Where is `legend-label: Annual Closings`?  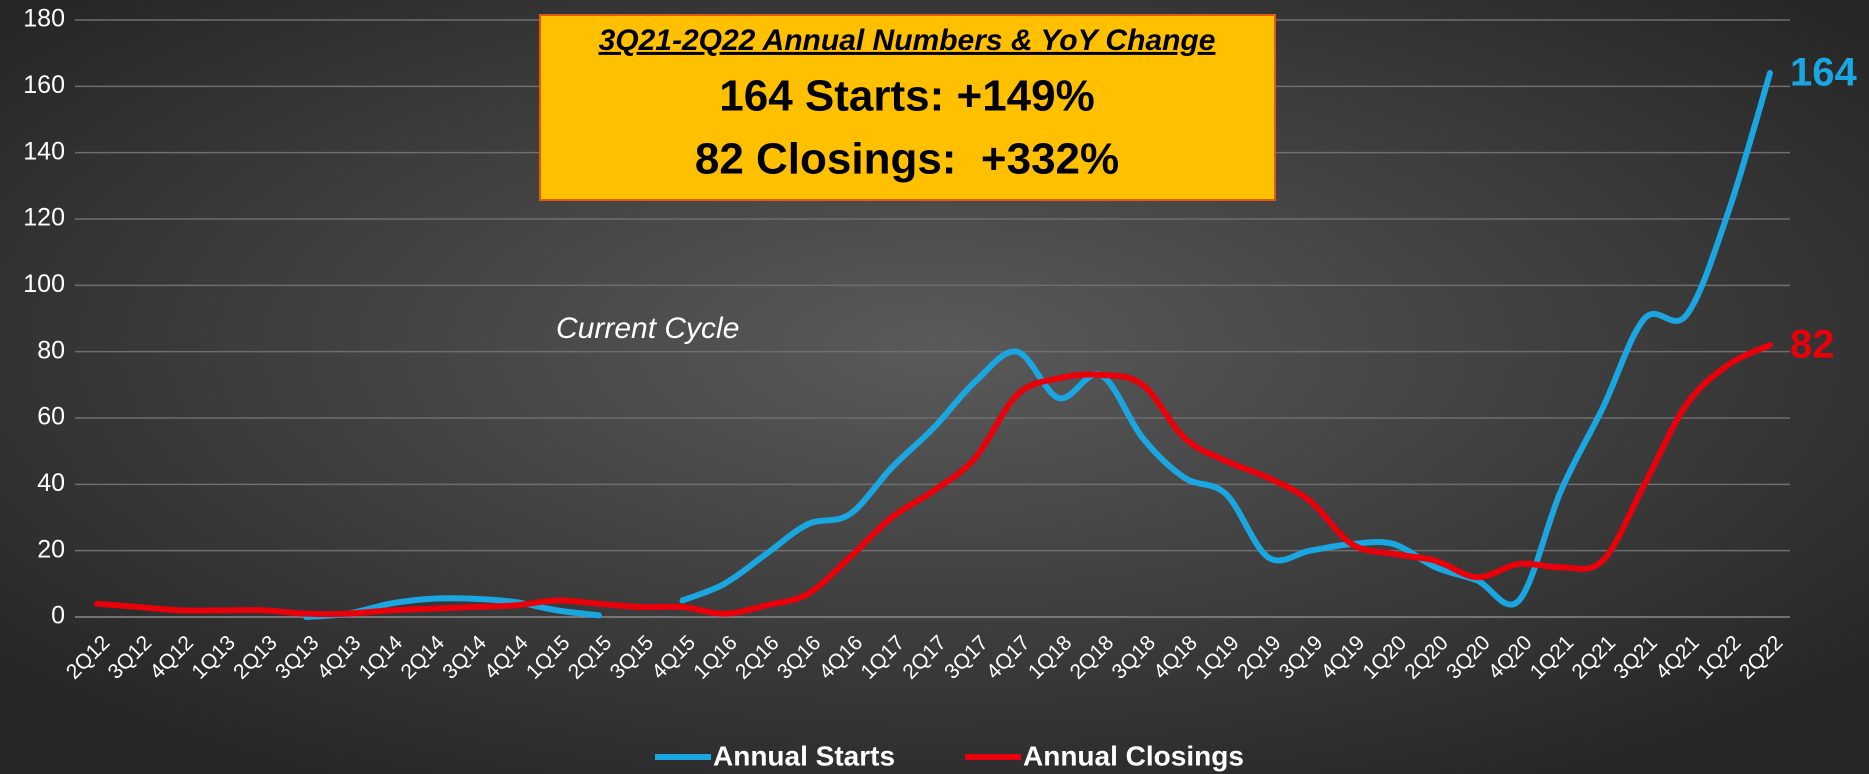
legend-label: Annual Closings is located at coordinates (1133, 755).